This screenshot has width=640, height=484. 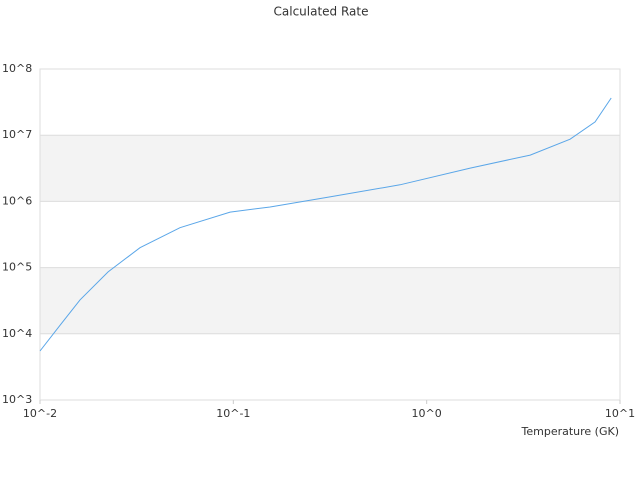 What do you see at coordinates (40, 413) in the screenshot?
I see `x-tick-label: 10^-2` at bounding box center [40, 413].